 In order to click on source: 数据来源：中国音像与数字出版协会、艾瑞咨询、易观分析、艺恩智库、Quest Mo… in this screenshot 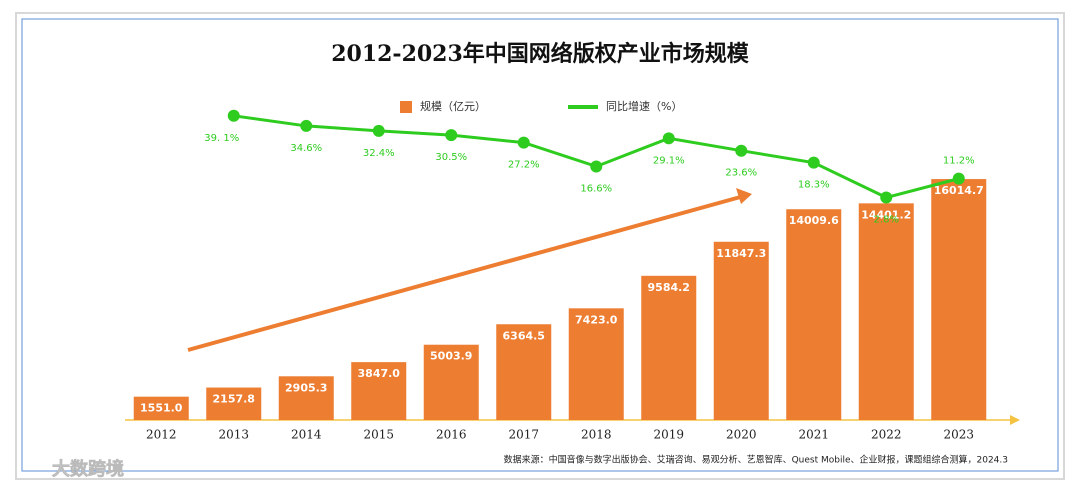, I will do `click(756, 460)`.